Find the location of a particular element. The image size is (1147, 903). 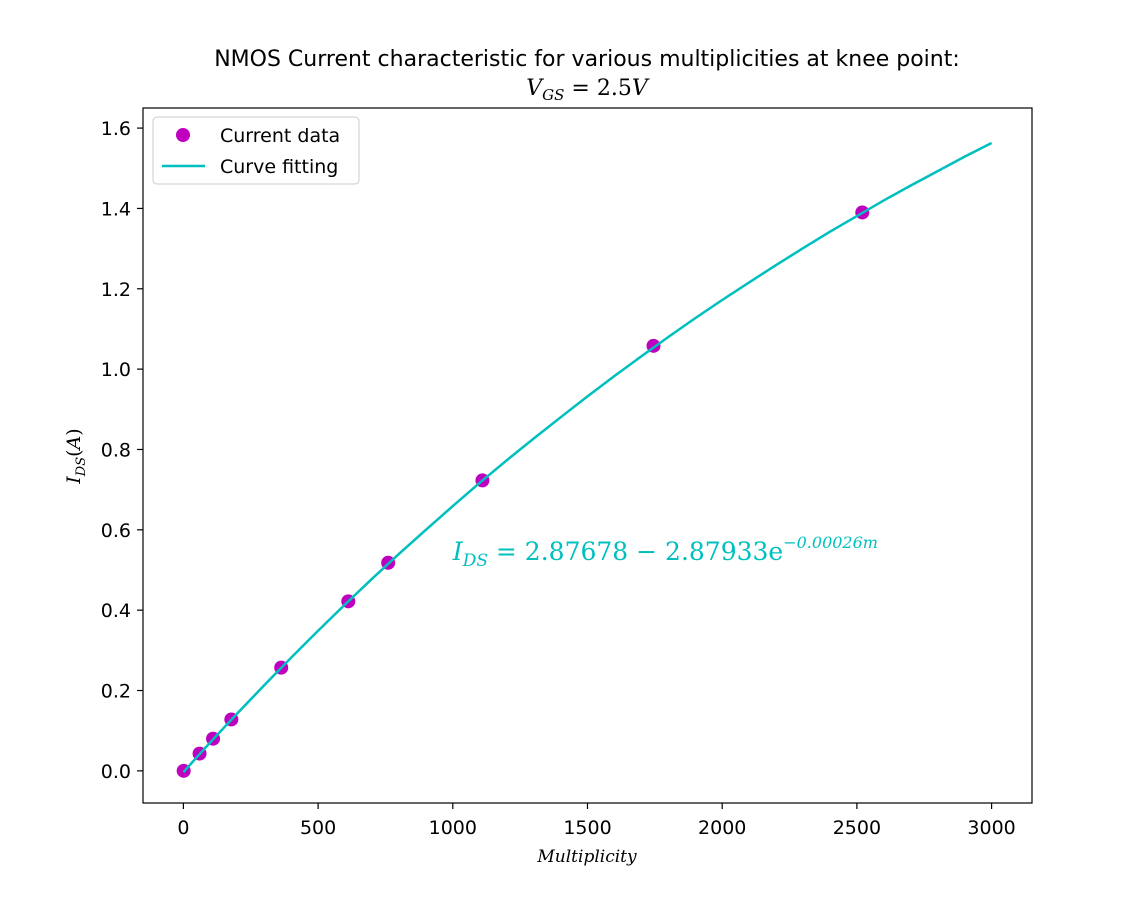

y-tick-label: 0.4 is located at coordinates (116, 611).